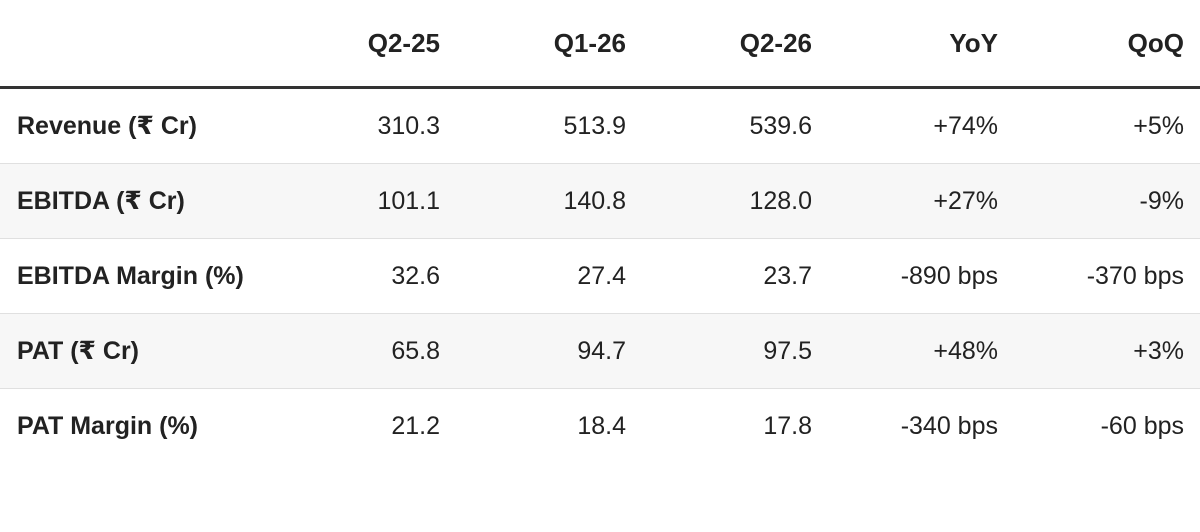 Image resolution: width=1200 pixels, height=532 pixels. Describe the element at coordinates (735, 44) in the screenshot. I see `column-header: Q2-26` at that location.